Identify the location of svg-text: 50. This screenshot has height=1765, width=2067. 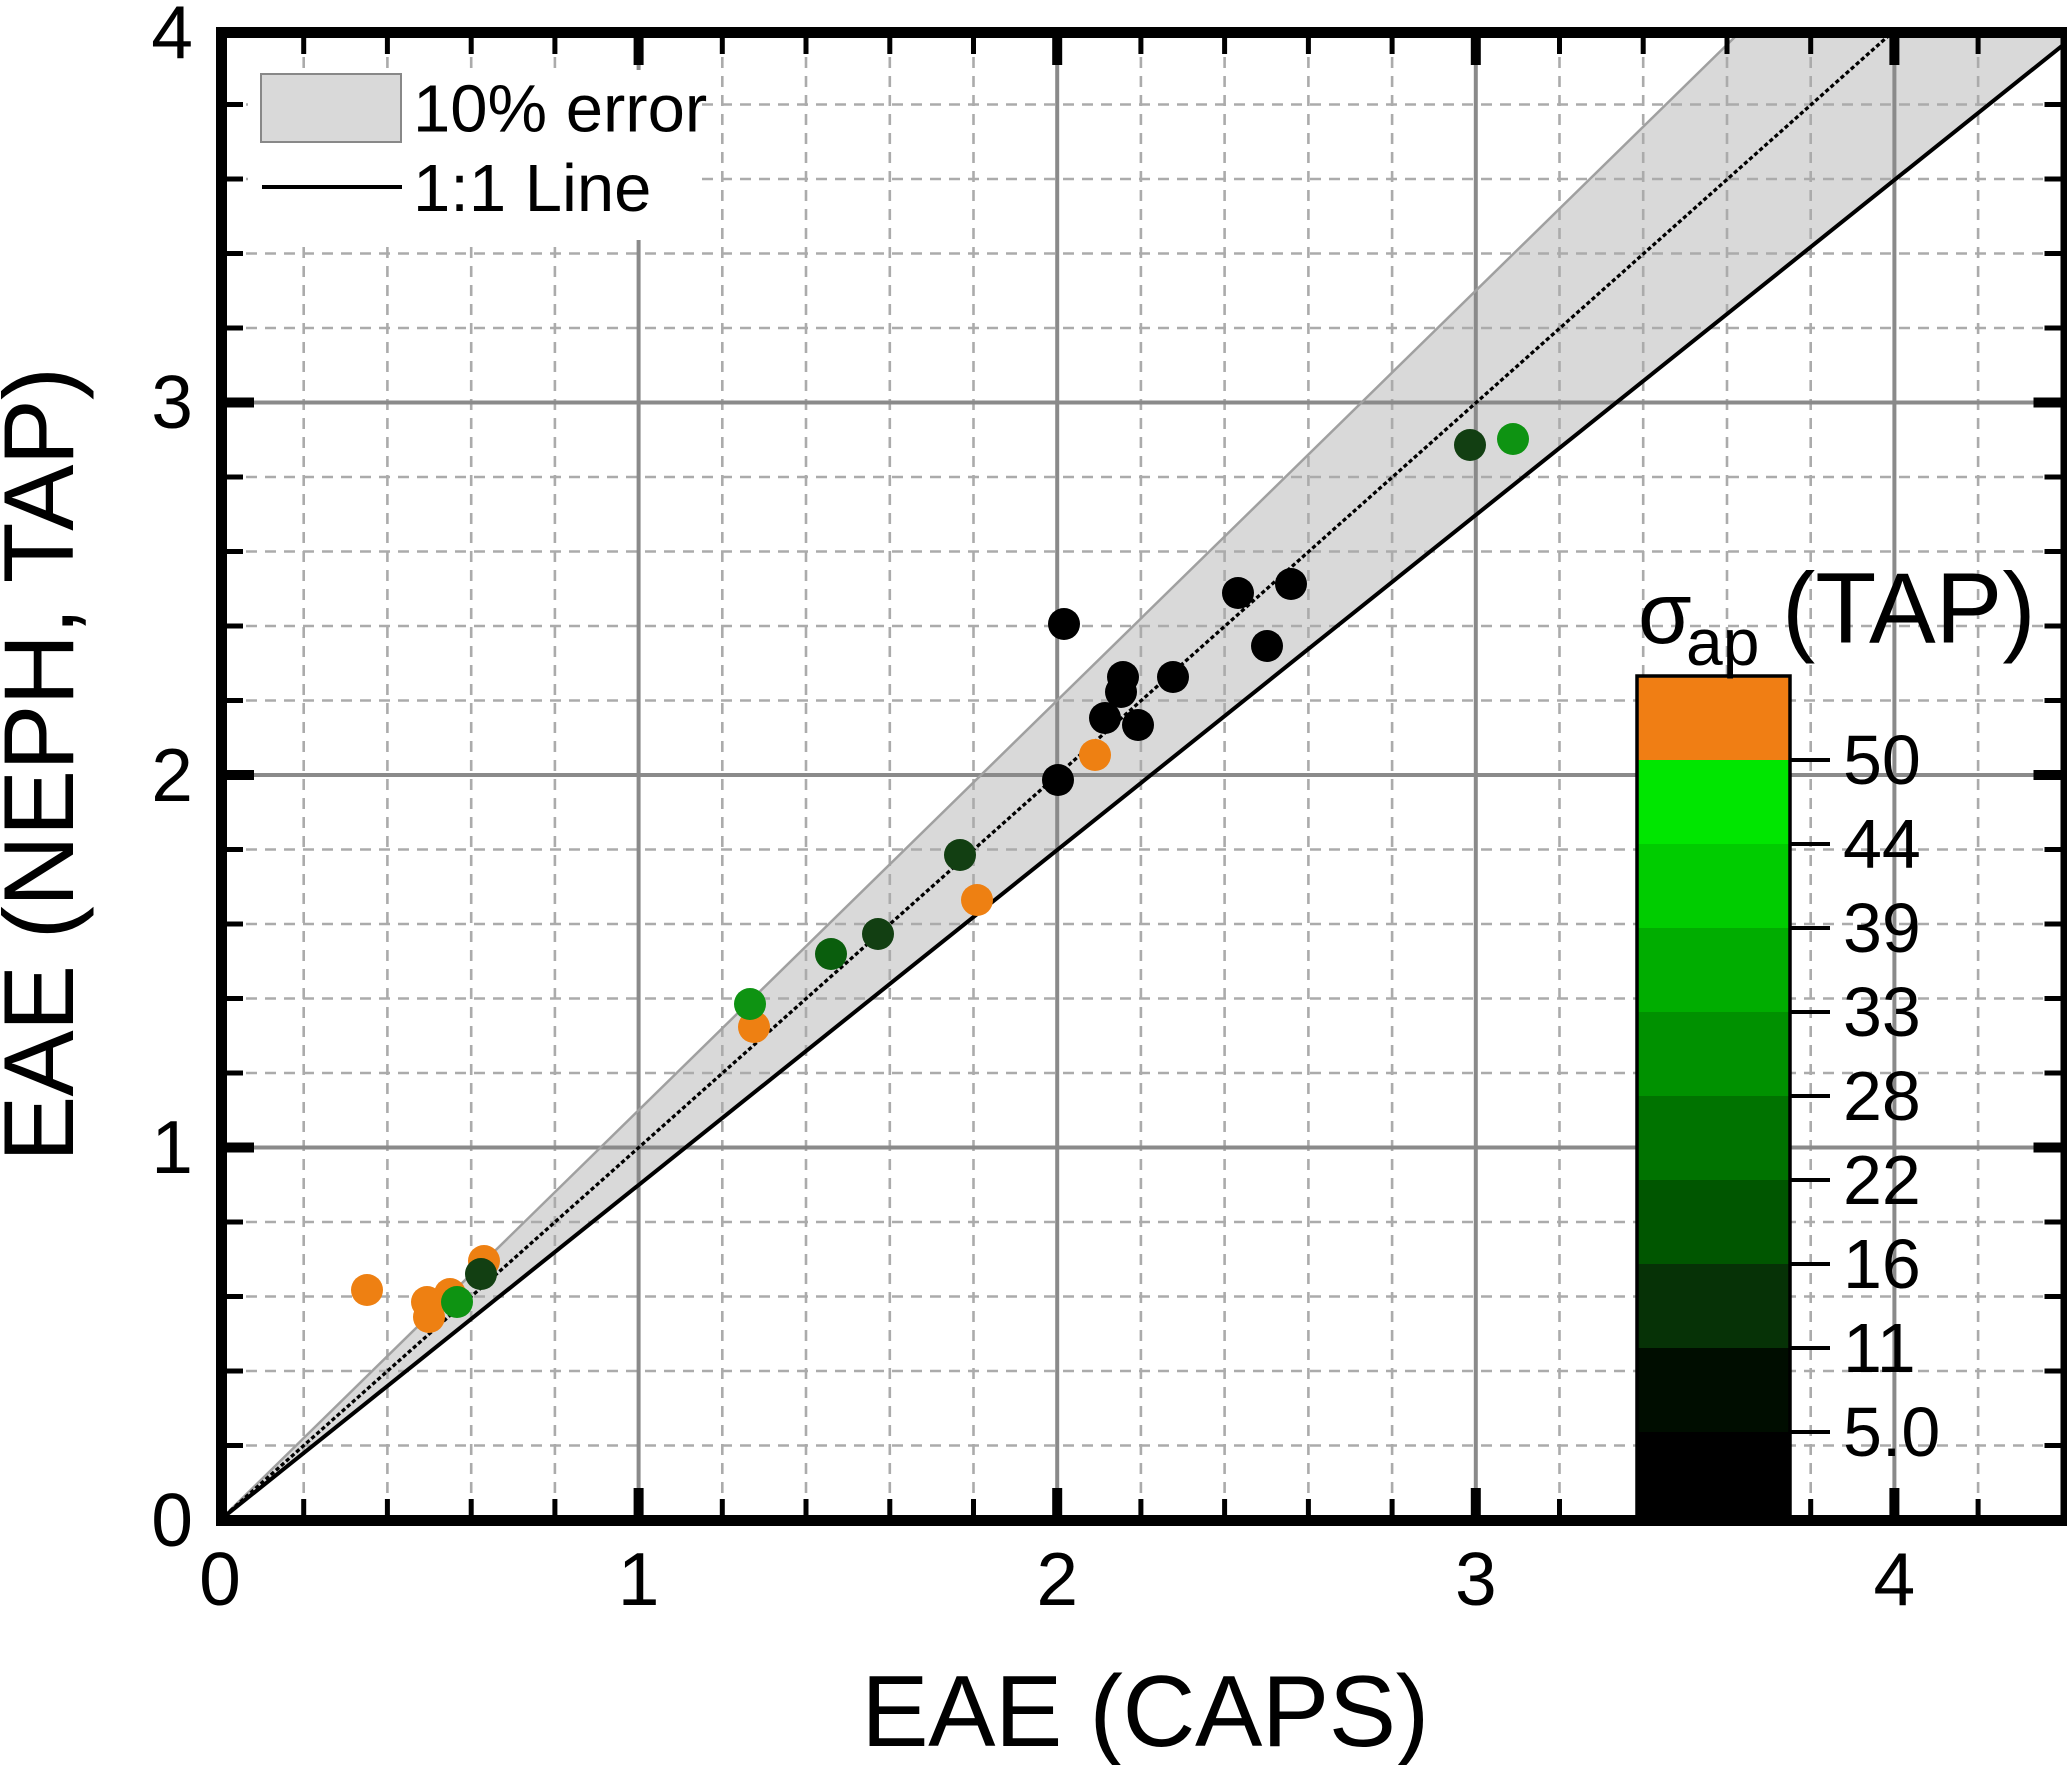
(1882, 760).